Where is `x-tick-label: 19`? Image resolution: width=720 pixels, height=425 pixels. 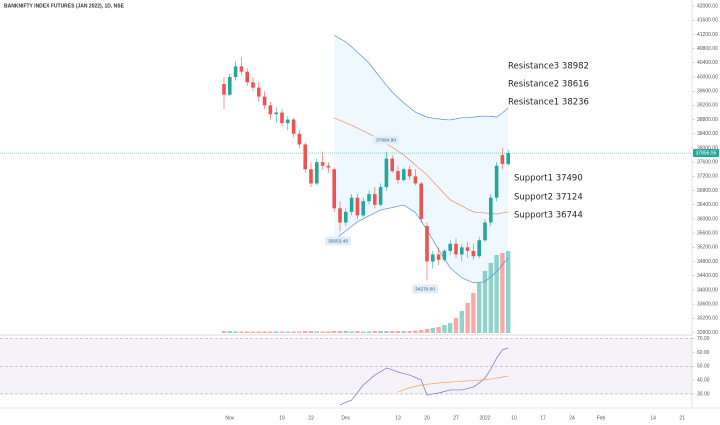
x-tick-label: 19 is located at coordinates (282, 418).